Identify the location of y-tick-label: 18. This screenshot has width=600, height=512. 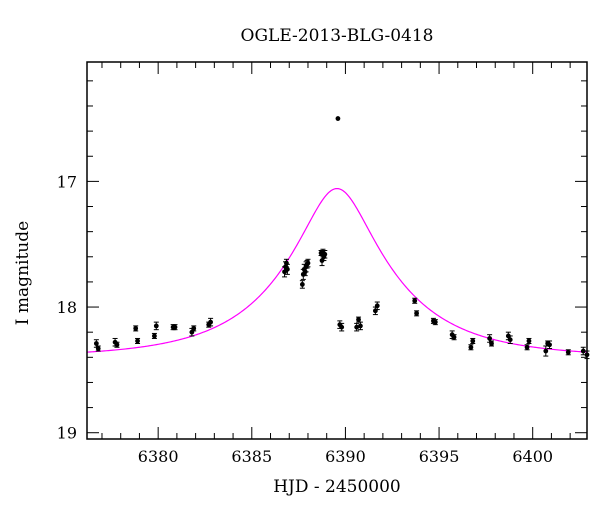
(67, 307).